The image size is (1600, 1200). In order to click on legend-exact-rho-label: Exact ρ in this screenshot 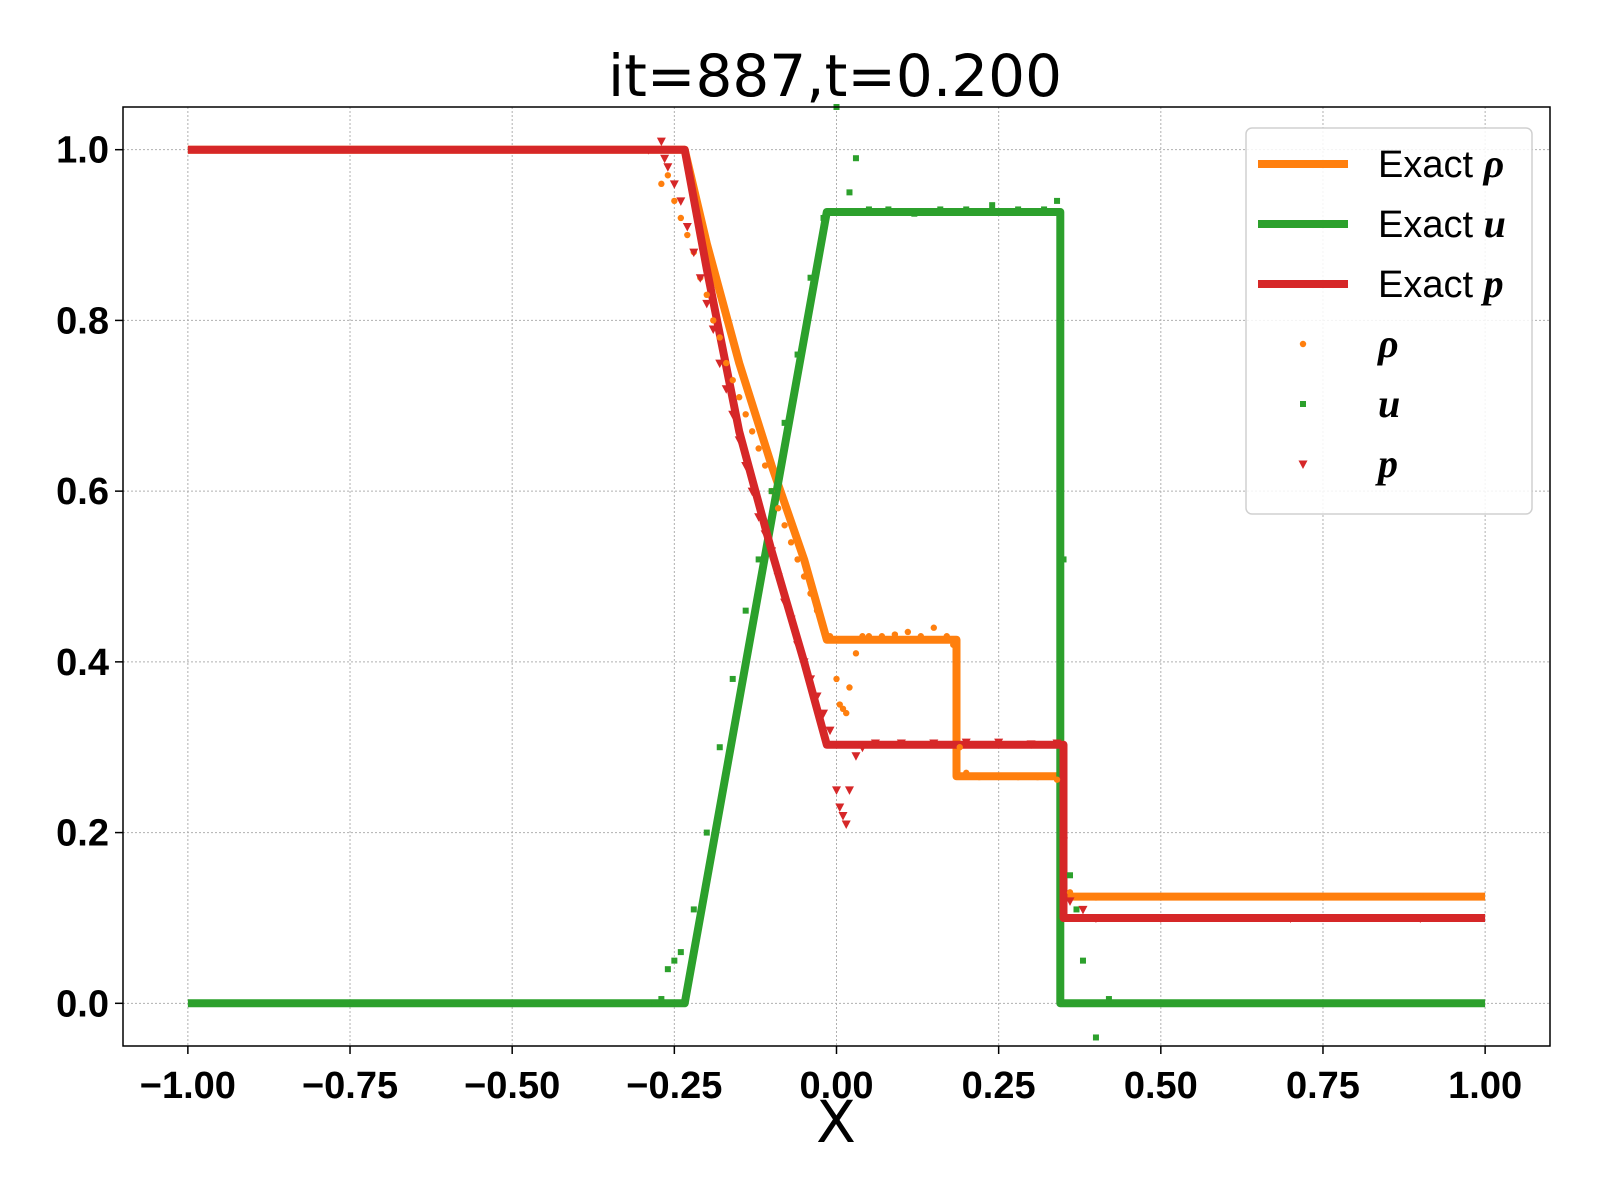, I will do `click(1441, 163)`.